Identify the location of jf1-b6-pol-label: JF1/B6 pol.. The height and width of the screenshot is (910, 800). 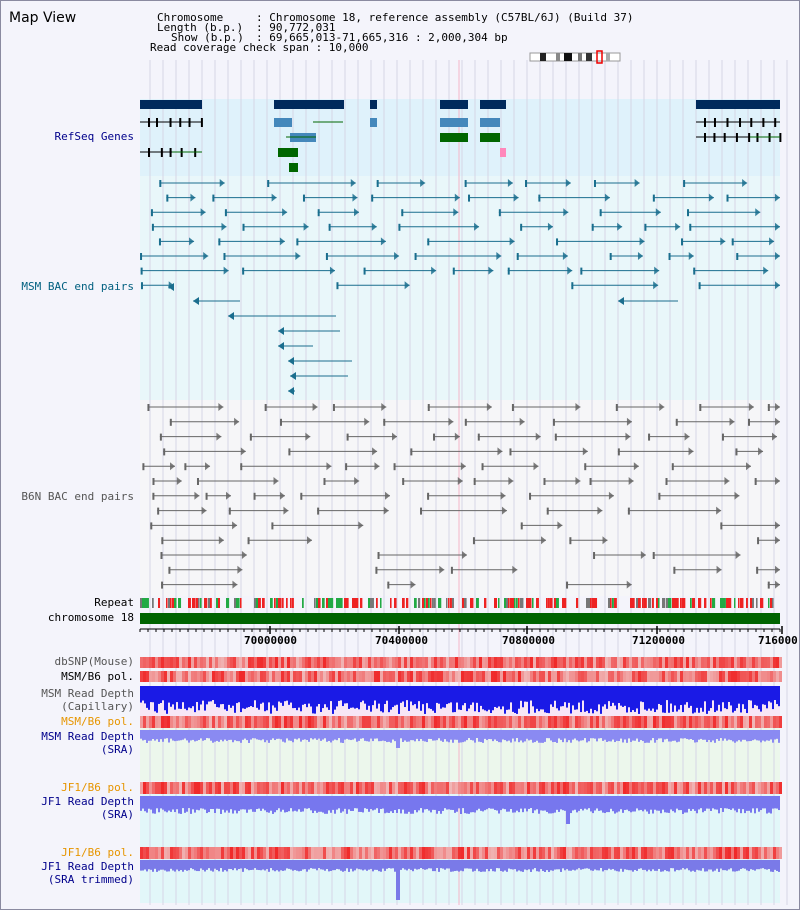
(97, 787).